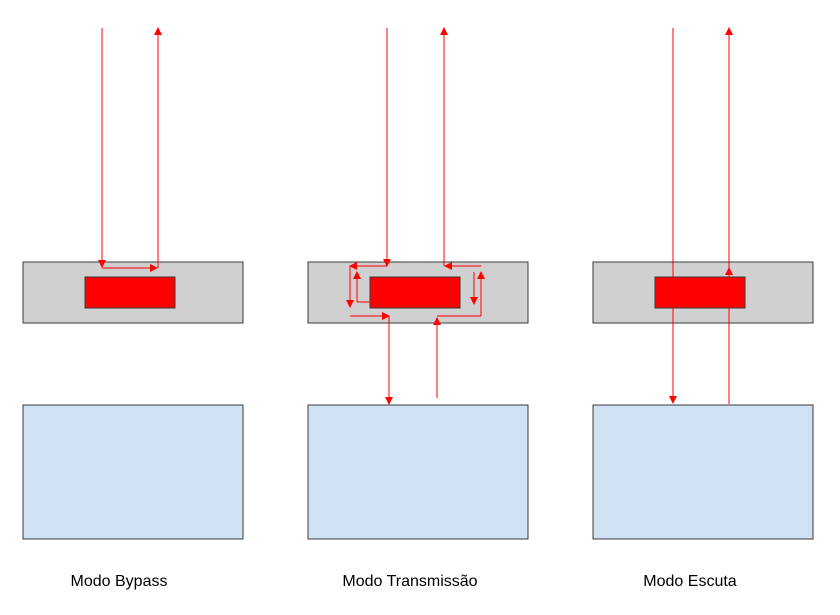 The image size is (840, 615). I want to click on host-box-escuta, so click(703, 472).